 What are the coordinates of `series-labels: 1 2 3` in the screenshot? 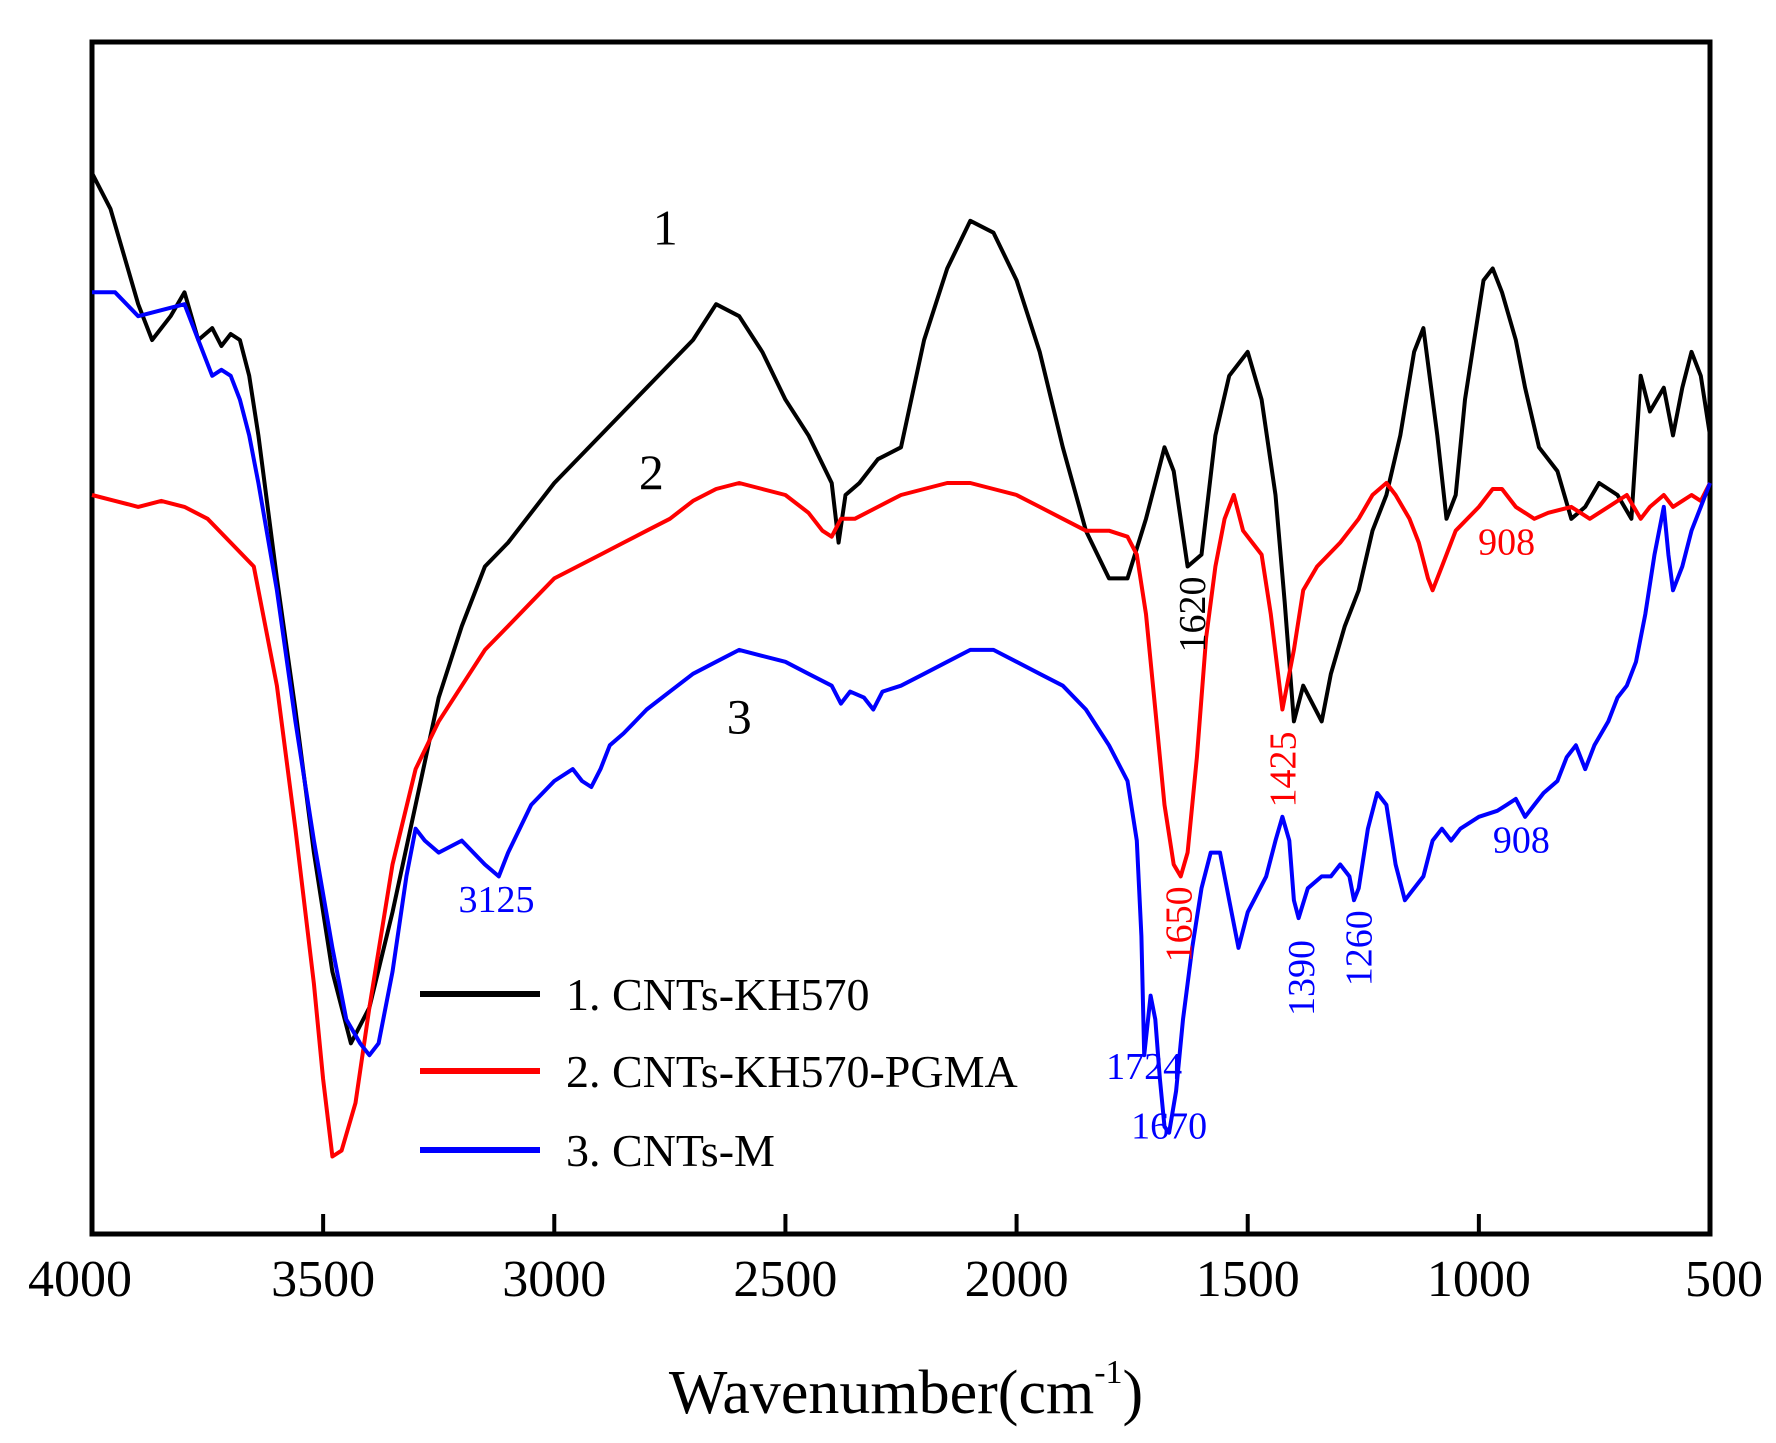 It's located at (695, 472).